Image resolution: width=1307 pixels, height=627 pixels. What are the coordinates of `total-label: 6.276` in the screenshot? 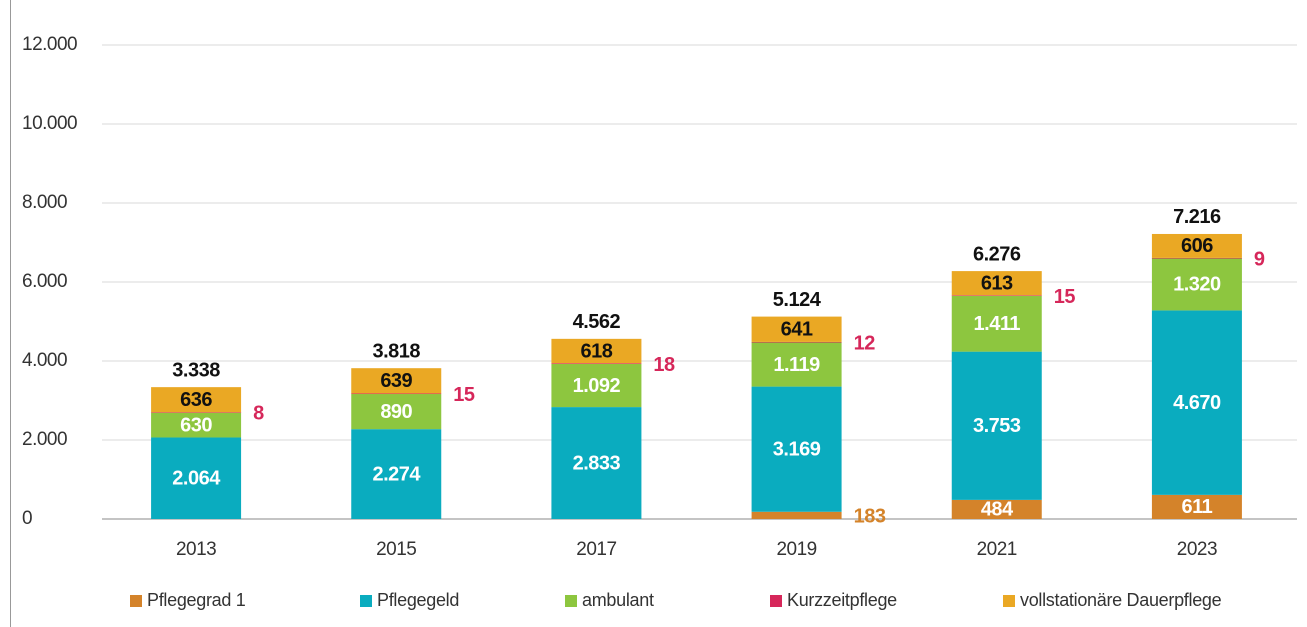 It's located at (997, 254).